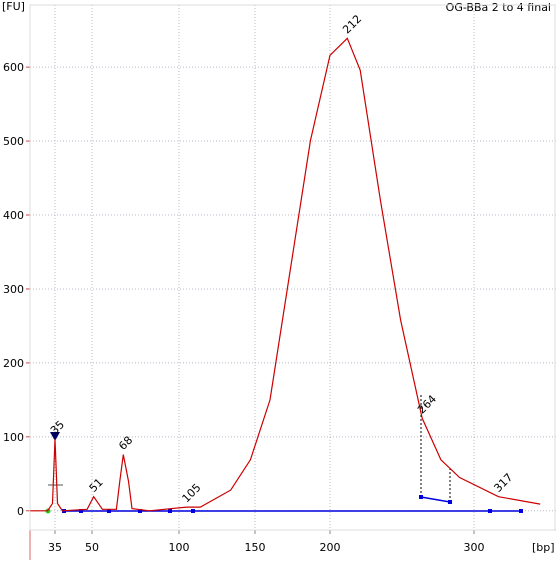 The height and width of the screenshot is (565, 556). Describe the element at coordinates (474, 547) in the screenshot. I see `x-tick-label: 300` at that location.